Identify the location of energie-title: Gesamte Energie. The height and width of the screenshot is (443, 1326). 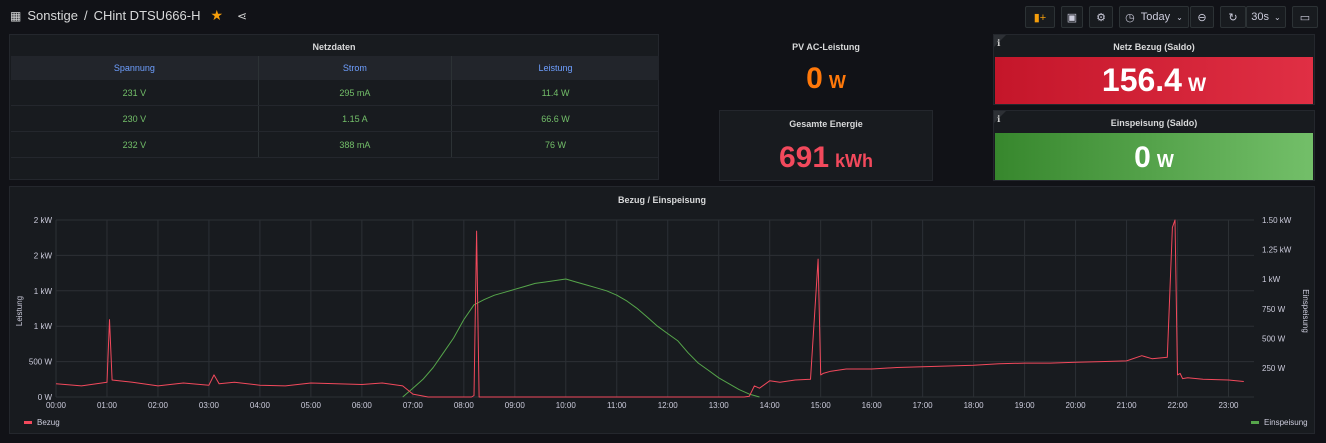
(826, 124).